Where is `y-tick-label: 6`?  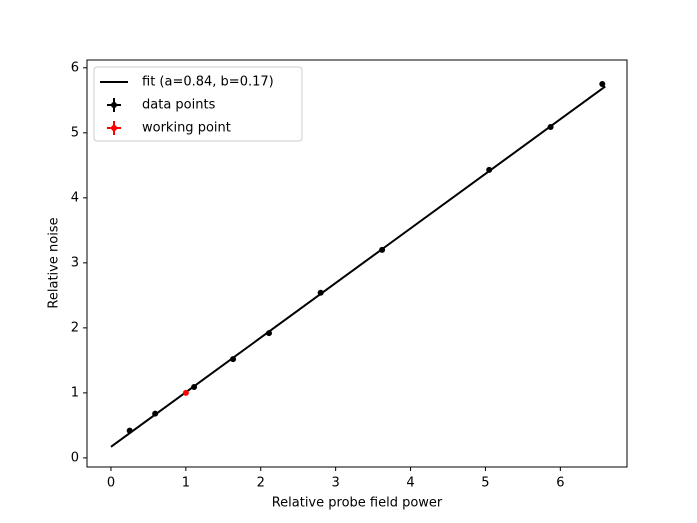
y-tick-label: 6 is located at coordinates (75, 67).